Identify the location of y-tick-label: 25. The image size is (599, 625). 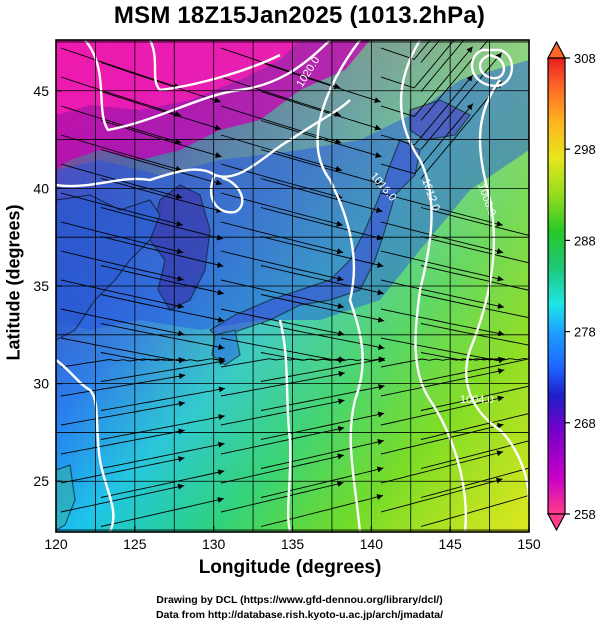
(41, 481).